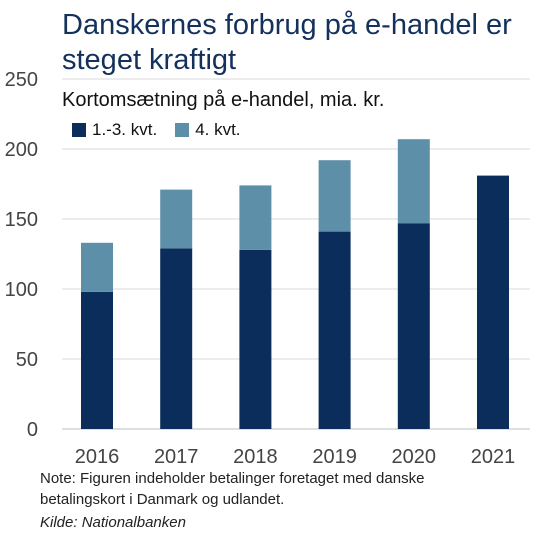  Describe the element at coordinates (176, 457) in the screenshot. I see `x-tick-label: 2017` at that location.